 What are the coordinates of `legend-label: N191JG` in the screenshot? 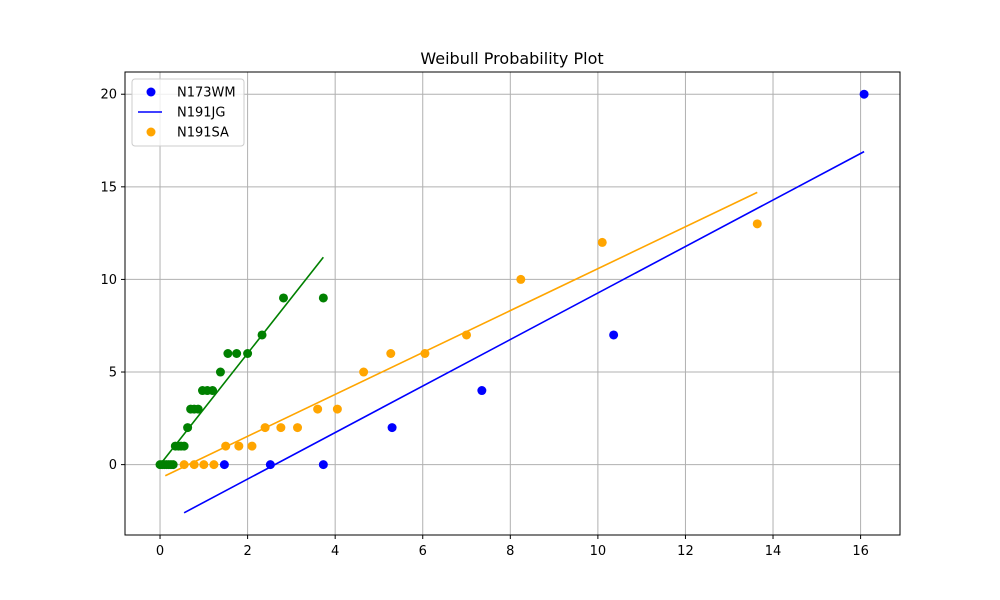 It's located at (201, 113).